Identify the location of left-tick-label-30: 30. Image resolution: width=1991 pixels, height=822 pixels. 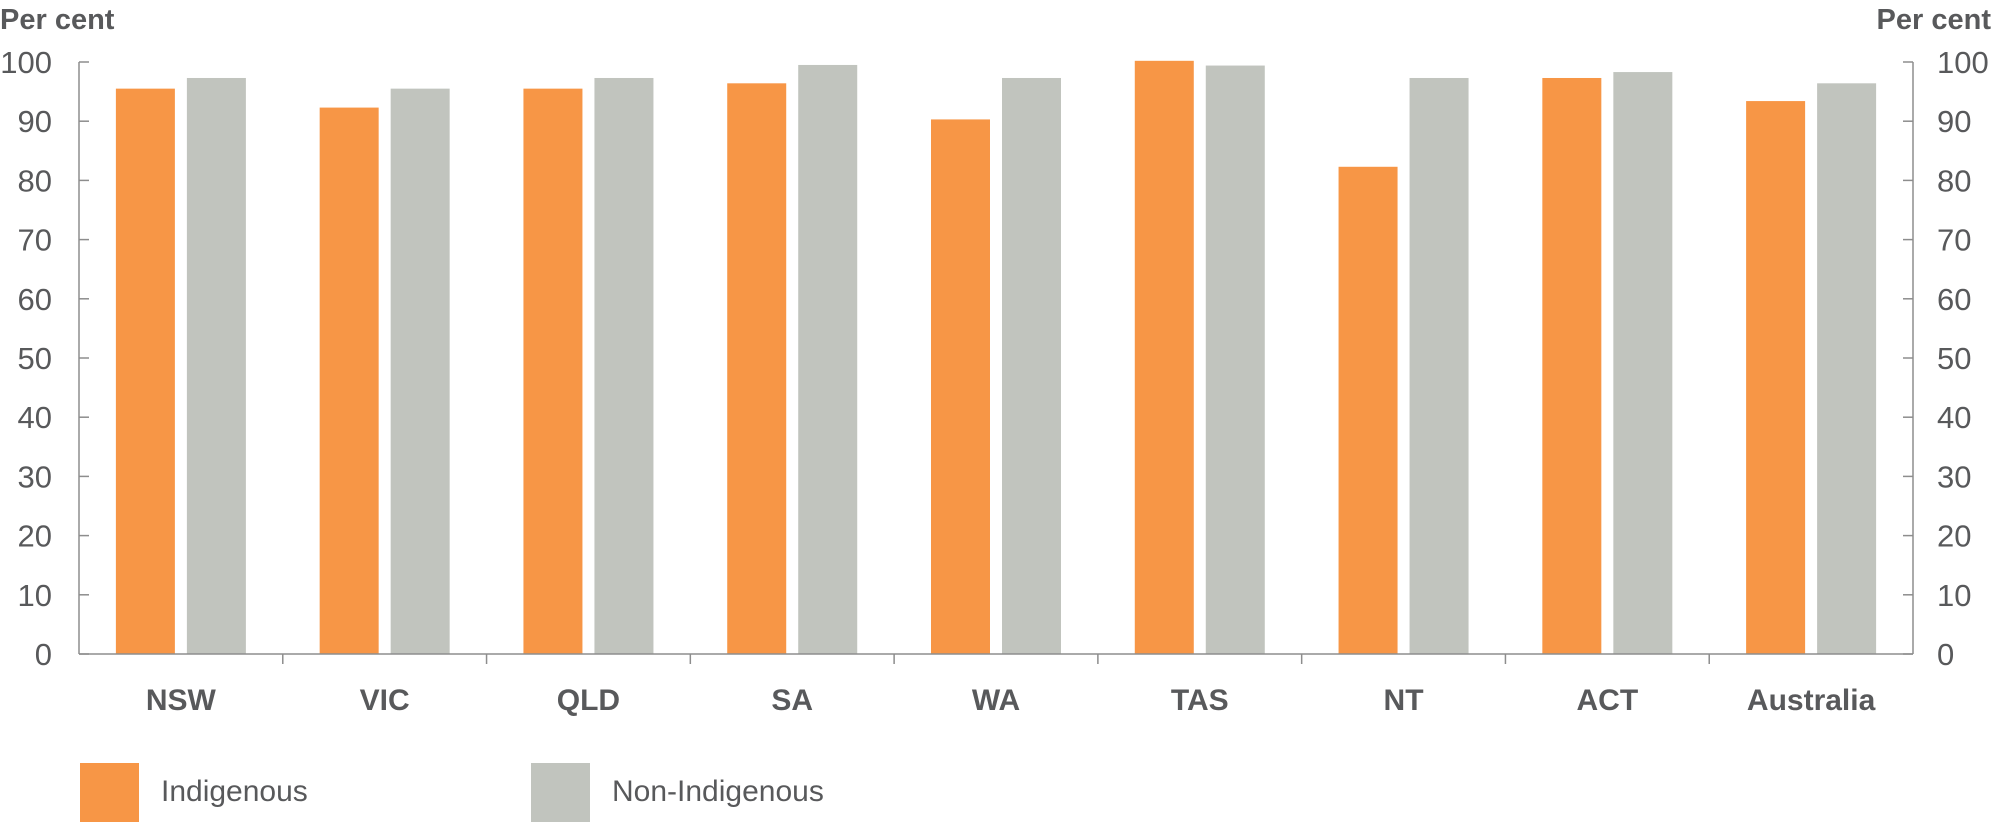
(35, 476).